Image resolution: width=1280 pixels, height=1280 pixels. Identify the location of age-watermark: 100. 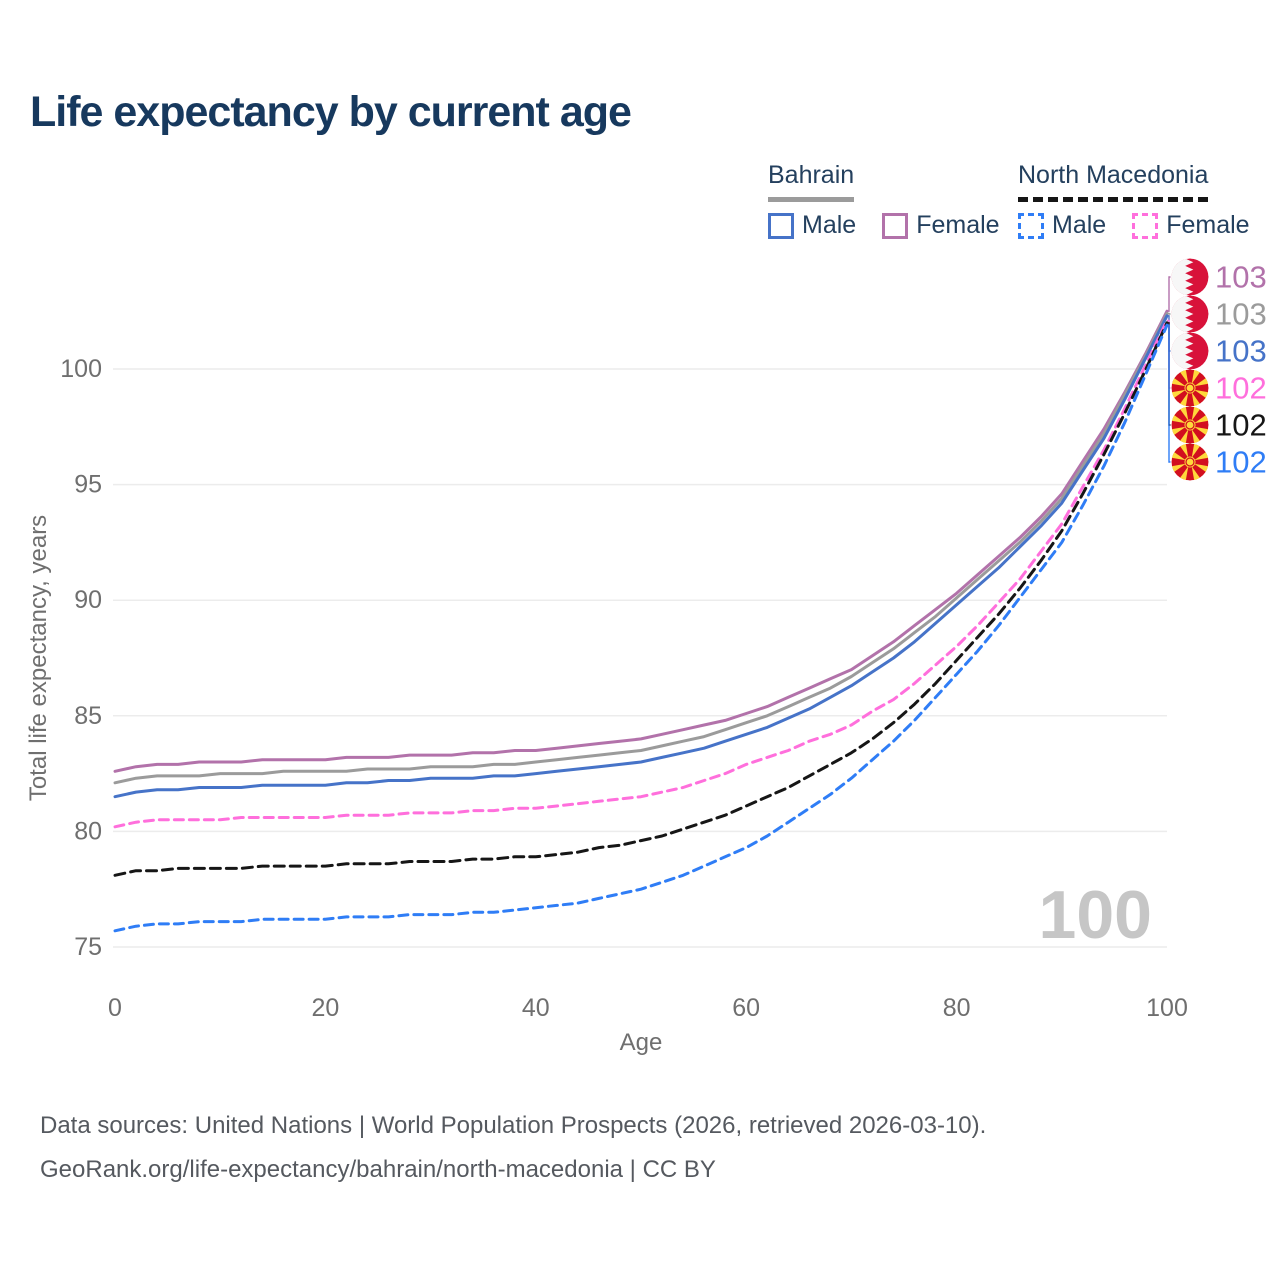
(1095, 915).